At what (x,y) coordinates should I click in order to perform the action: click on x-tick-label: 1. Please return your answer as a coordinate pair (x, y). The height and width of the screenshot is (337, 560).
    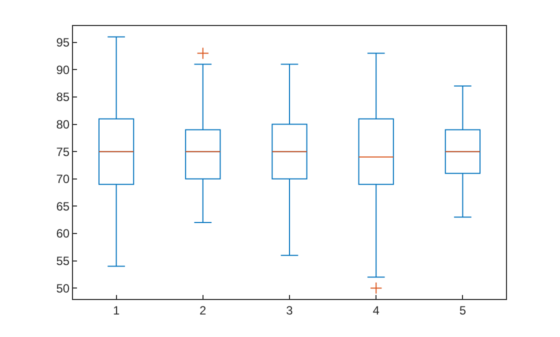
    Looking at the image, I should click on (116, 310).